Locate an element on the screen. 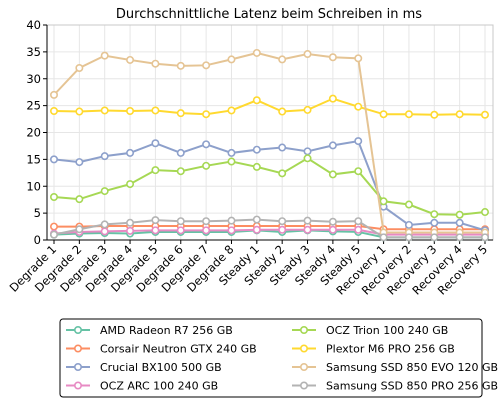 This screenshot has width=499, height=405. legend-label: Samsung SSD 850 EVO 120 GB is located at coordinates (412, 367).